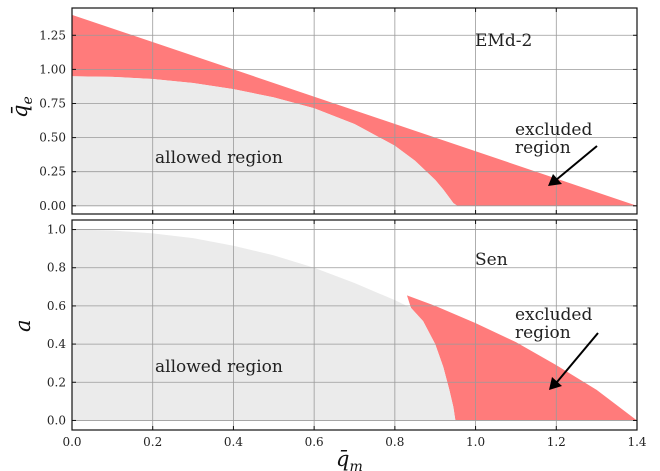  What do you see at coordinates (556, 442) in the screenshot?
I see `bottom-xtick-label: 1.2` at bounding box center [556, 442].